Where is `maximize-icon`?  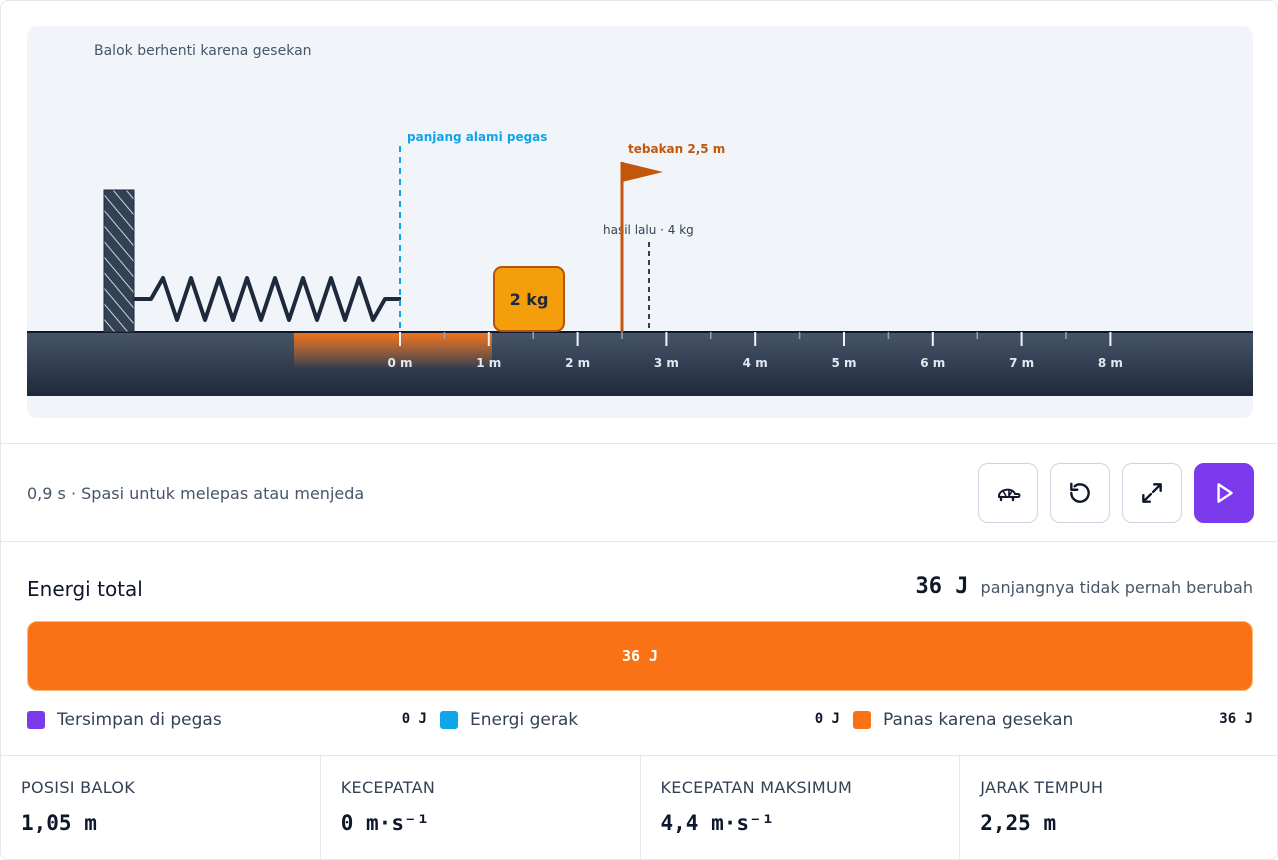
maximize-icon is located at coordinates (1152, 493).